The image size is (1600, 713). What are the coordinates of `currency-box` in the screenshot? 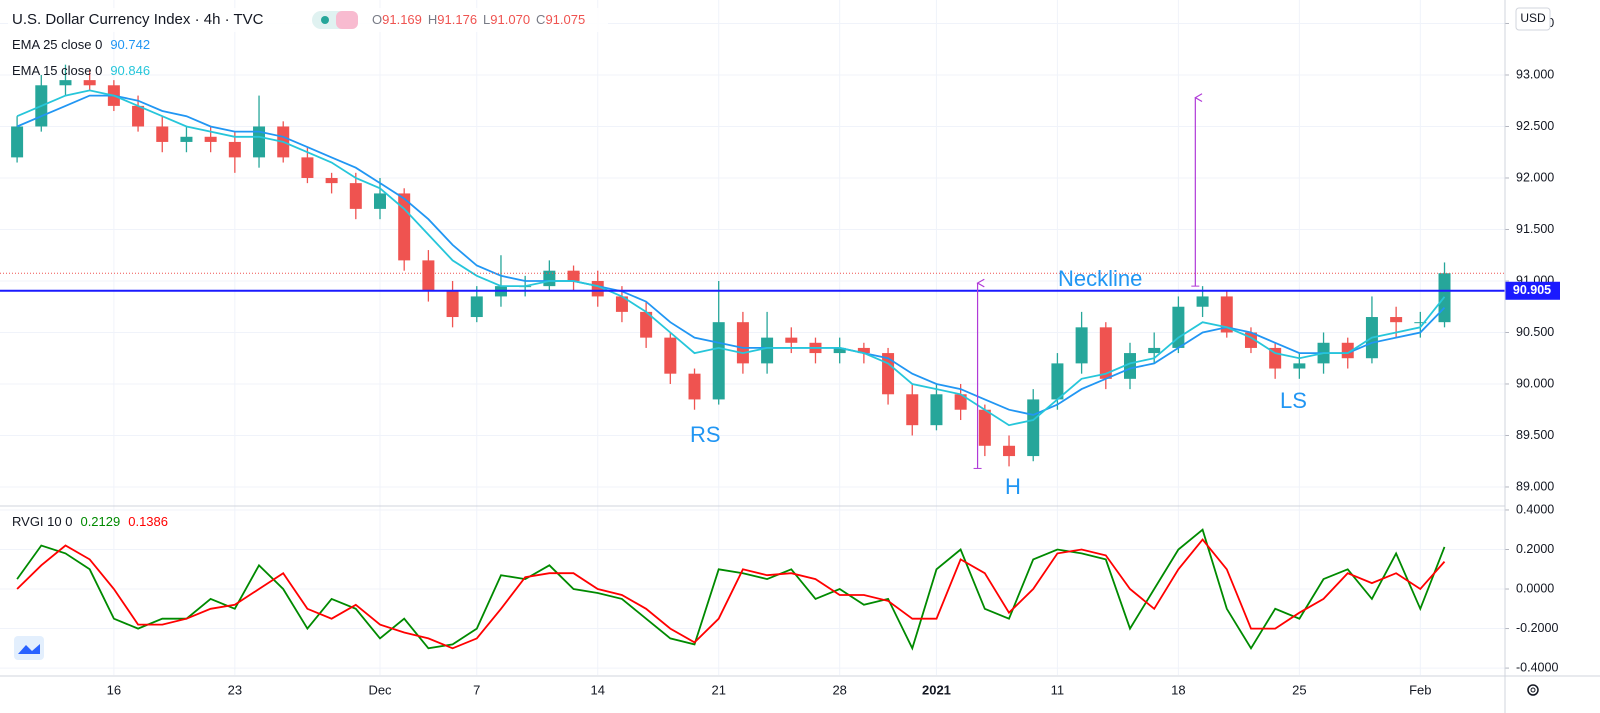 It's located at (1533, 19).